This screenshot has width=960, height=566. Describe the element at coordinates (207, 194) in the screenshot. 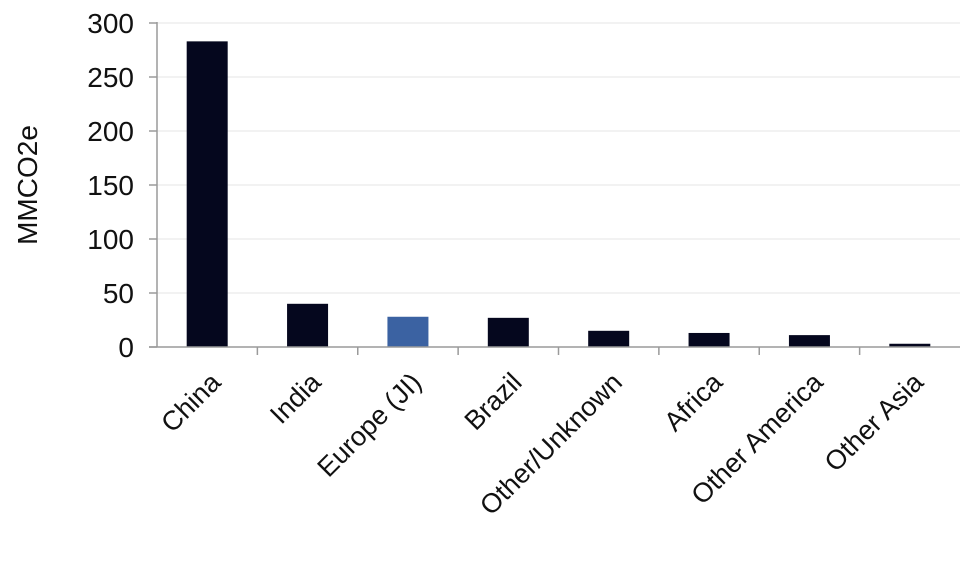

I see `bar-china` at that location.